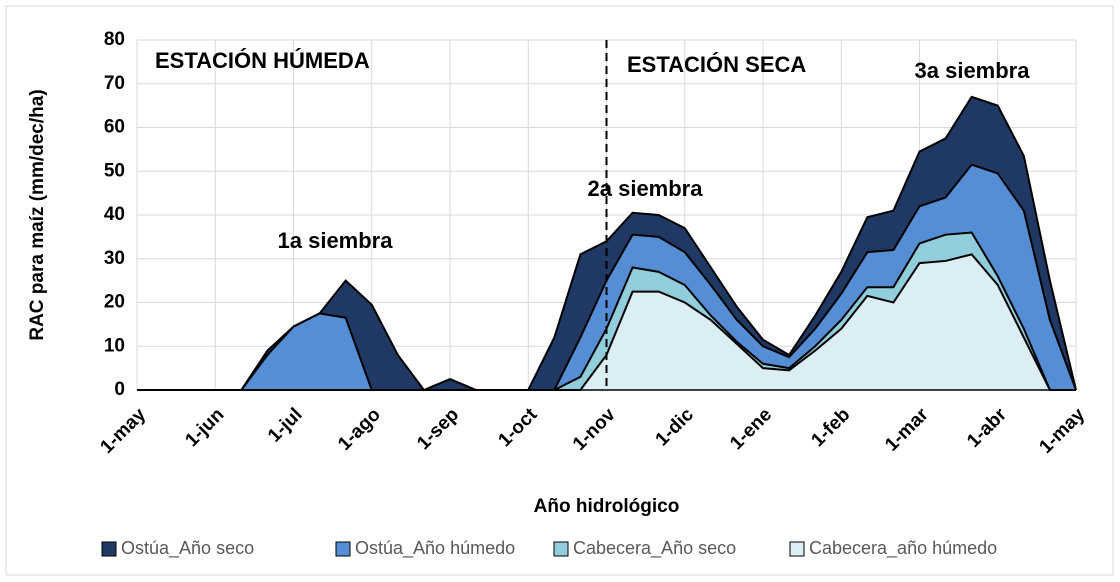  Describe the element at coordinates (336, 240) in the screenshot. I see `annotation: 1a siembra` at that location.